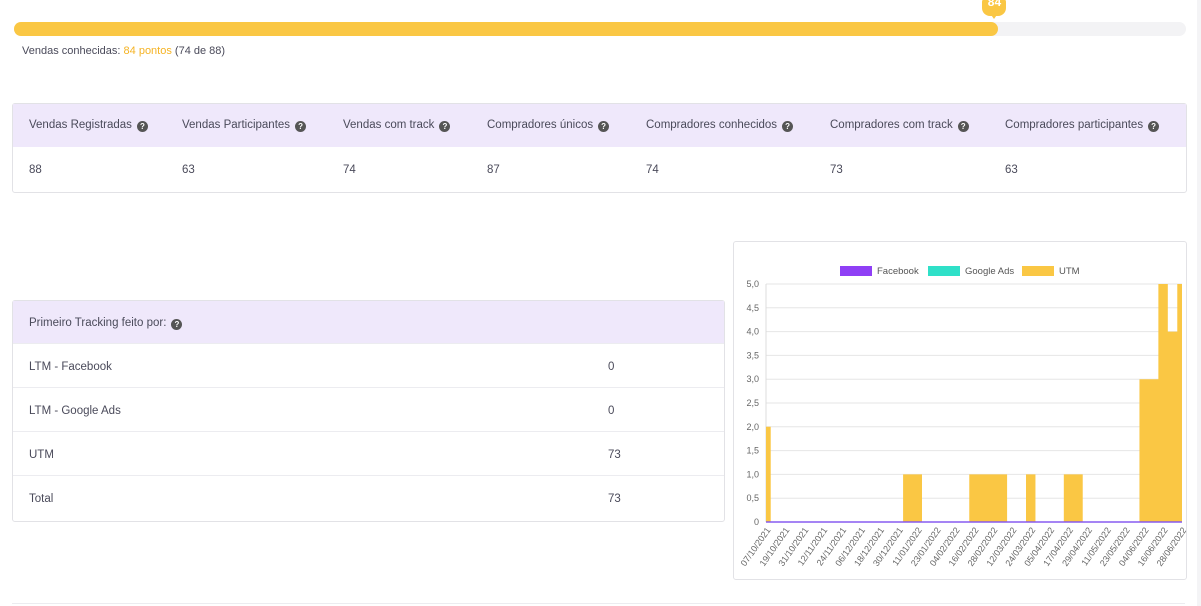 The image size is (1201, 606). Describe the element at coordinates (368, 453) in the screenshot. I see `table-row: UTM 73` at that location.